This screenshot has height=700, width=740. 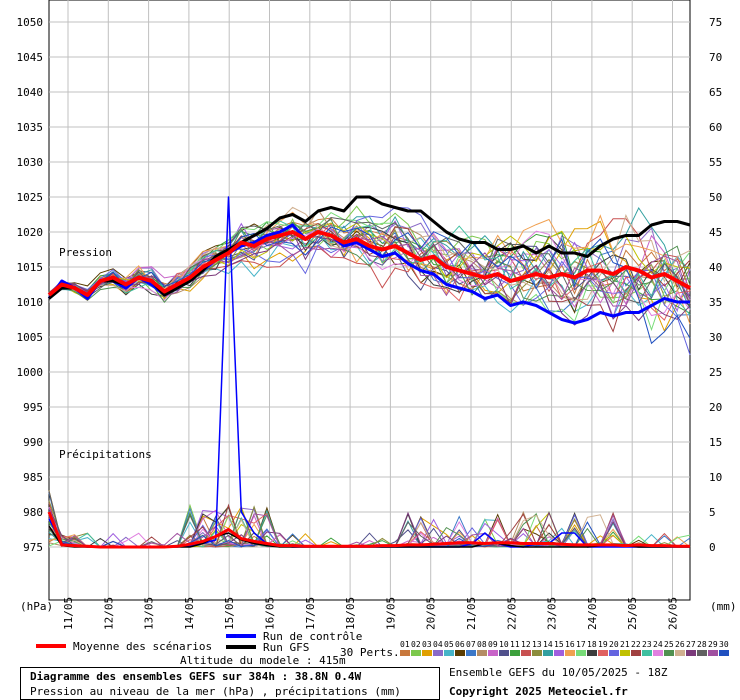 I want to click on left-tick-label: 1020, so click(x=30, y=232).